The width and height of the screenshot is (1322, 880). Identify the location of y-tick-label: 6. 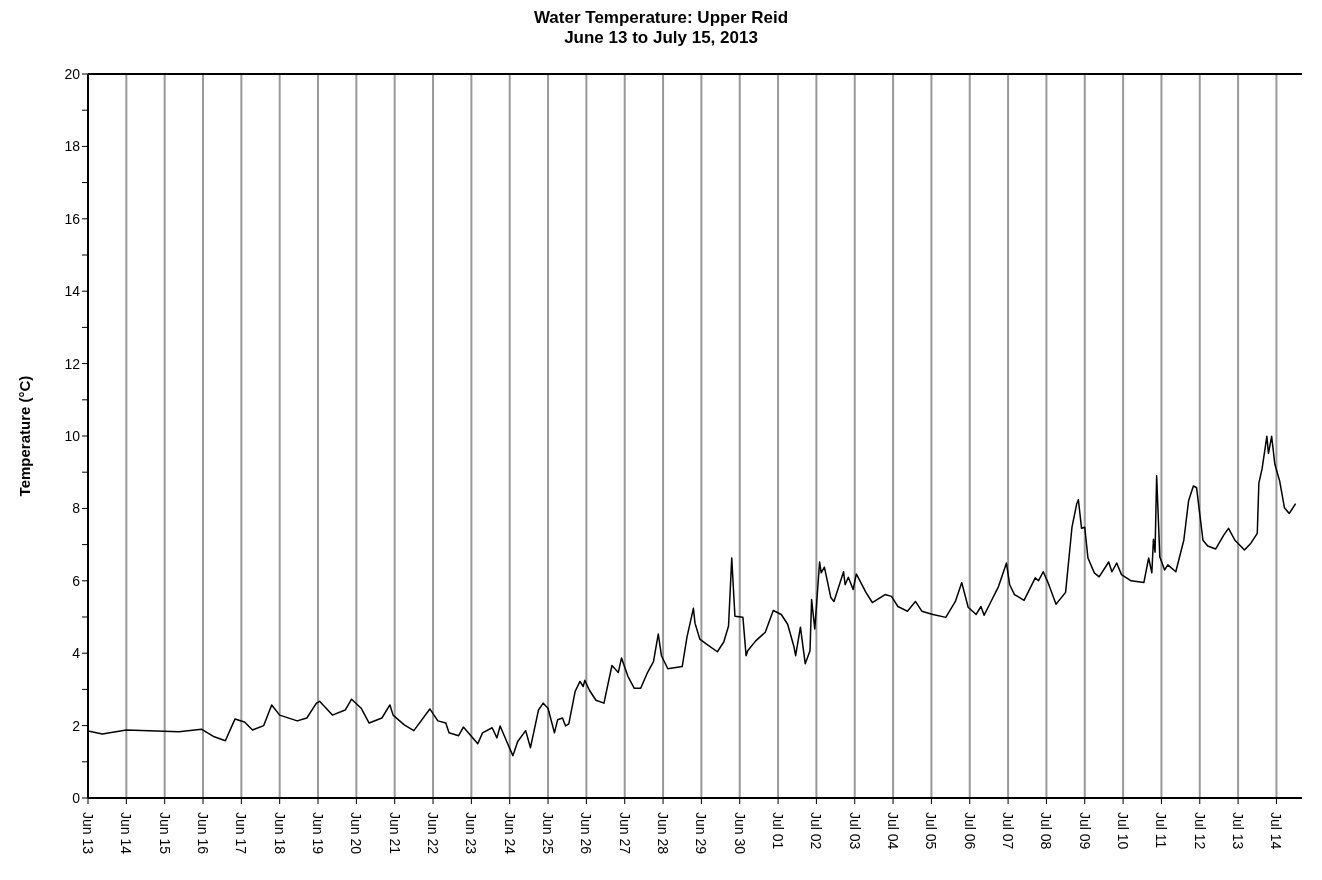
(76, 580).